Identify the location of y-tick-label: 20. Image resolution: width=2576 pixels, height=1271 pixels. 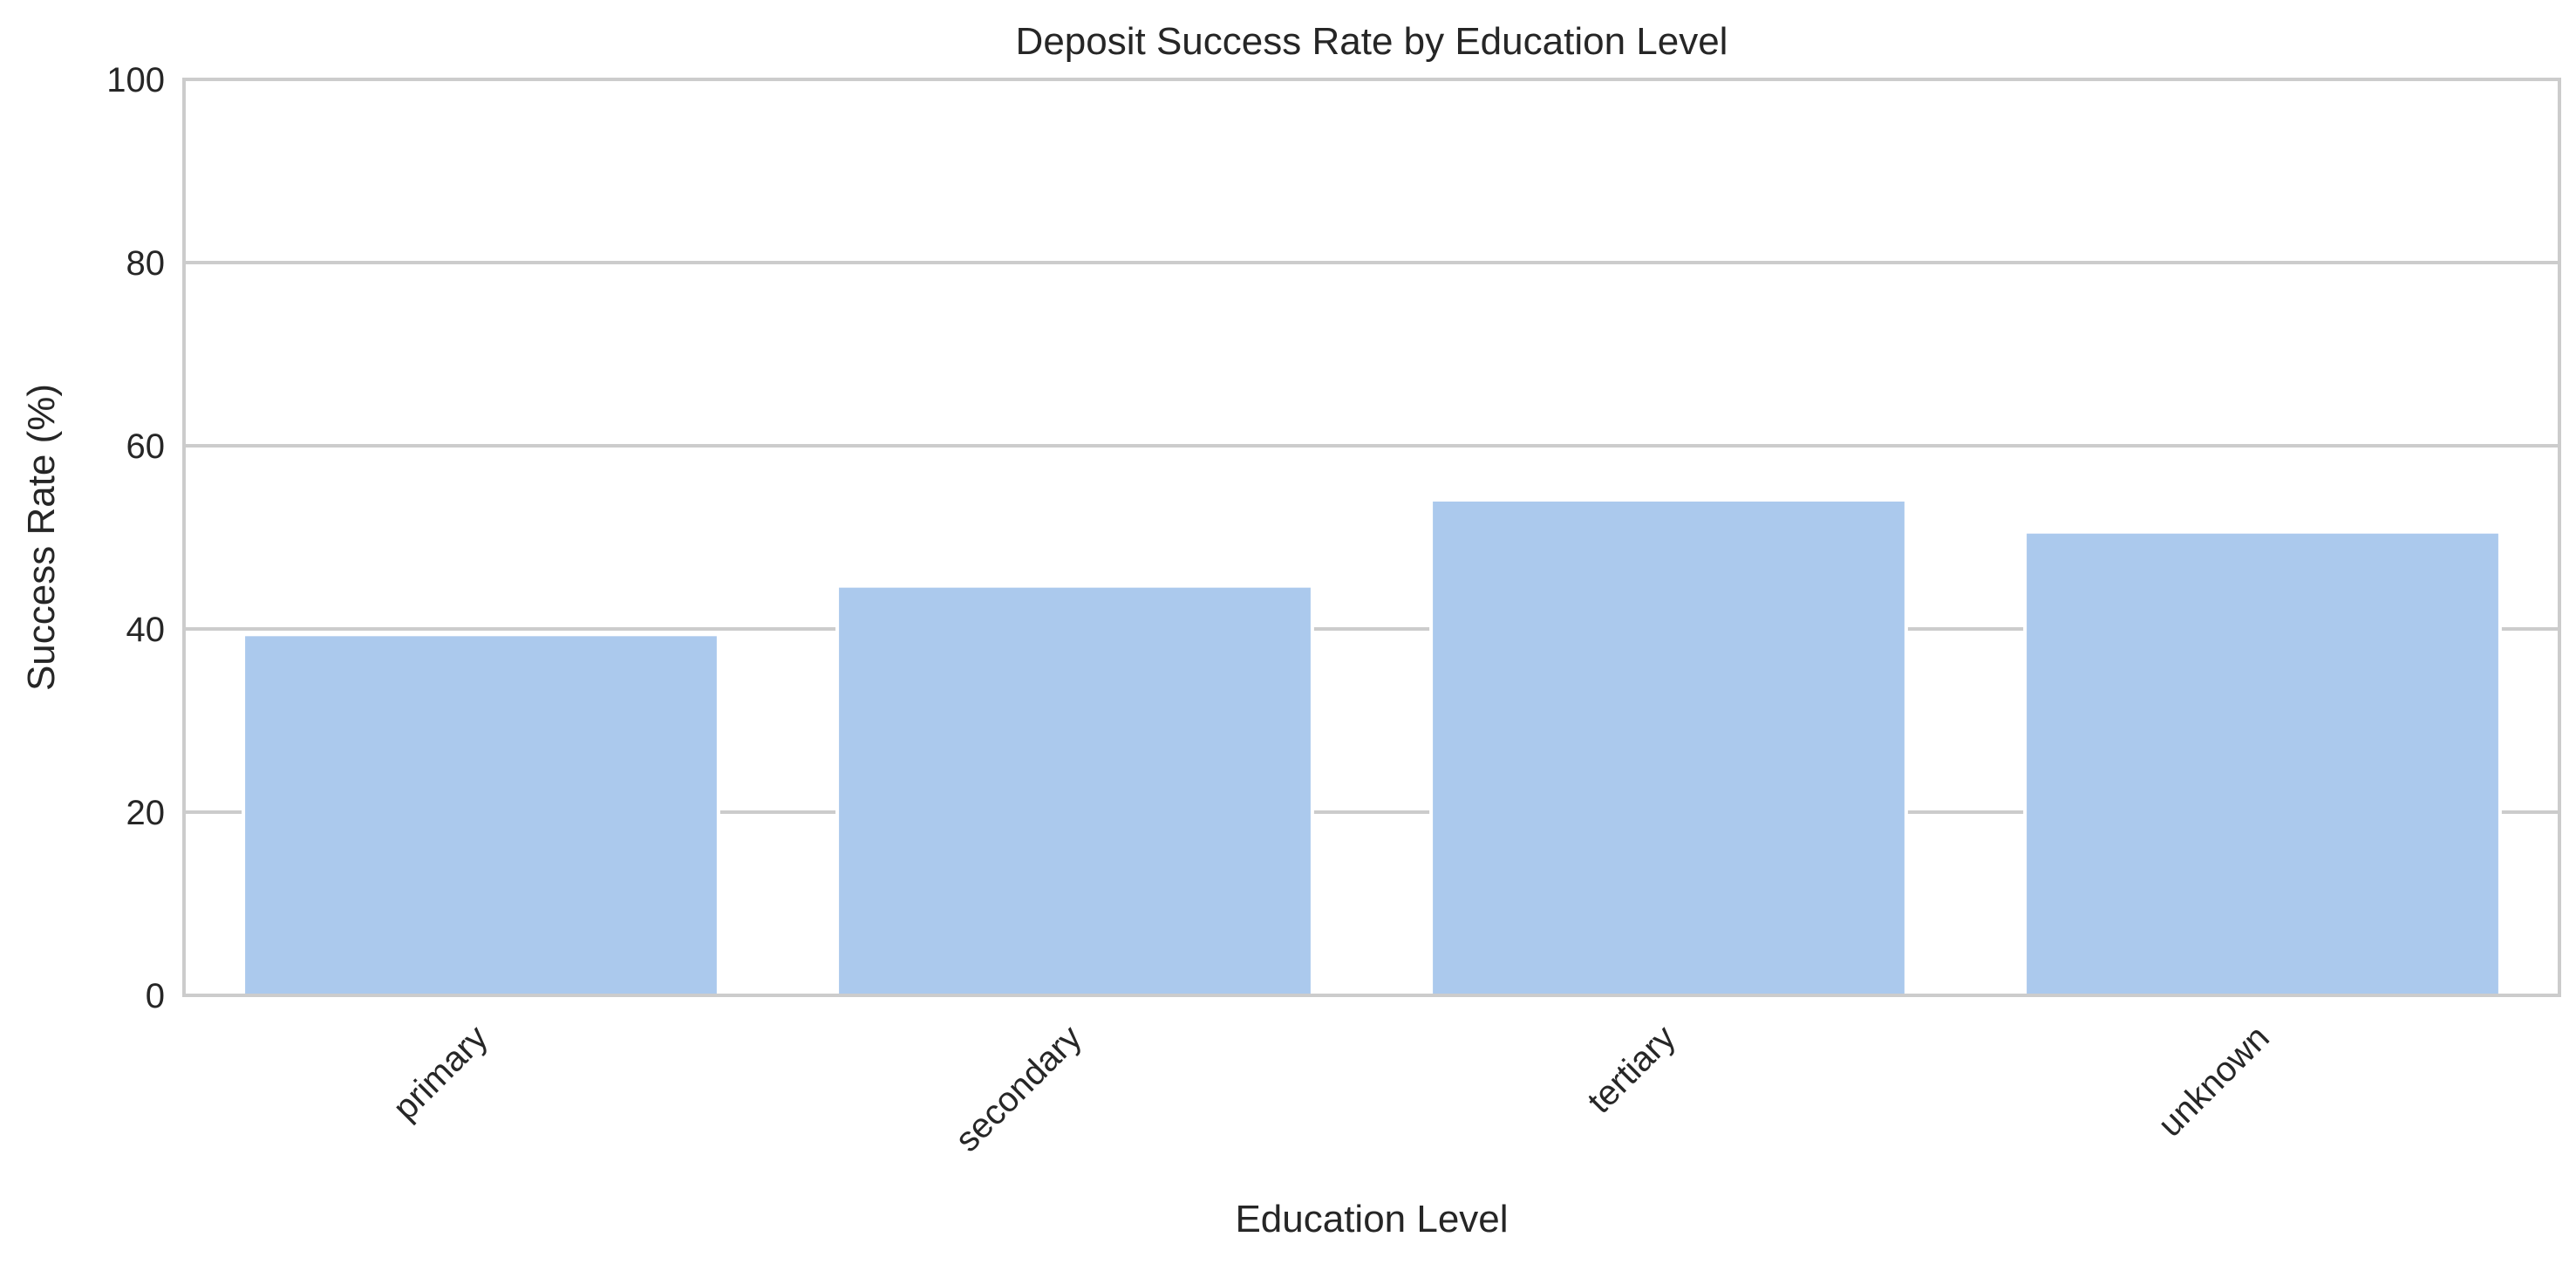
(146, 813).